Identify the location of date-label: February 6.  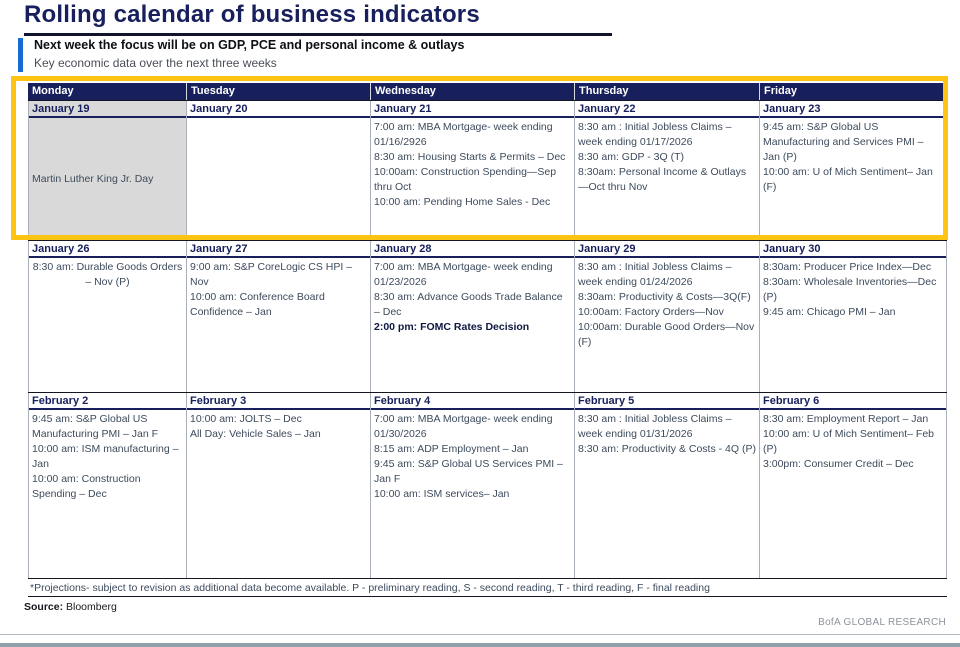
(853, 401).